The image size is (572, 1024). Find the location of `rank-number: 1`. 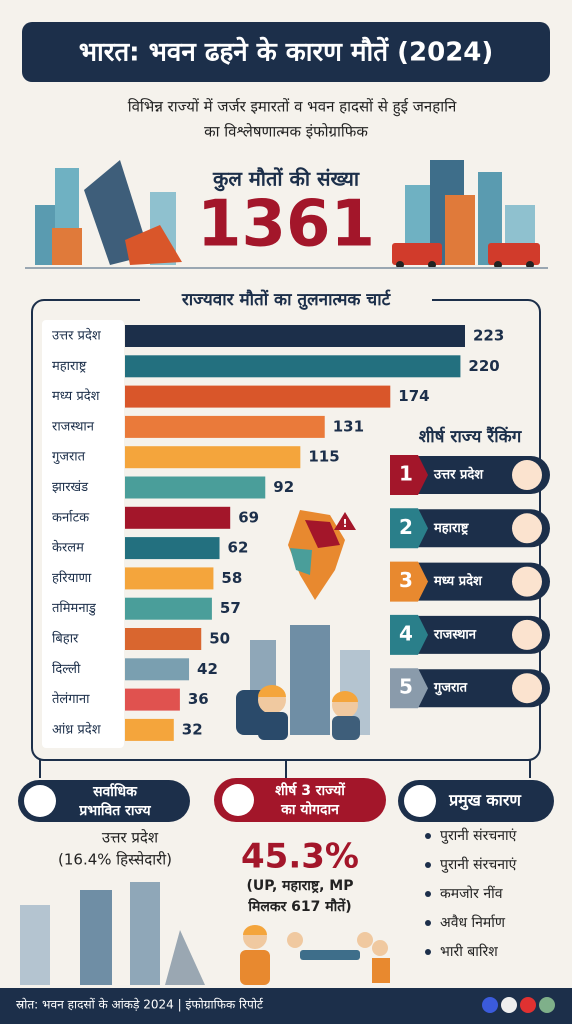

rank-number: 1 is located at coordinates (406, 474).